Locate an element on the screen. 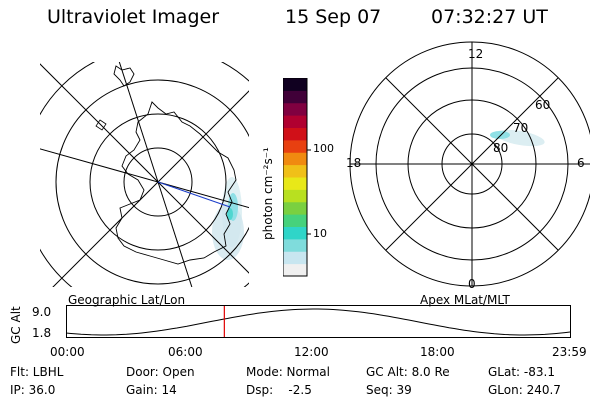  mlat-label-80: 80 is located at coordinates (501, 148).